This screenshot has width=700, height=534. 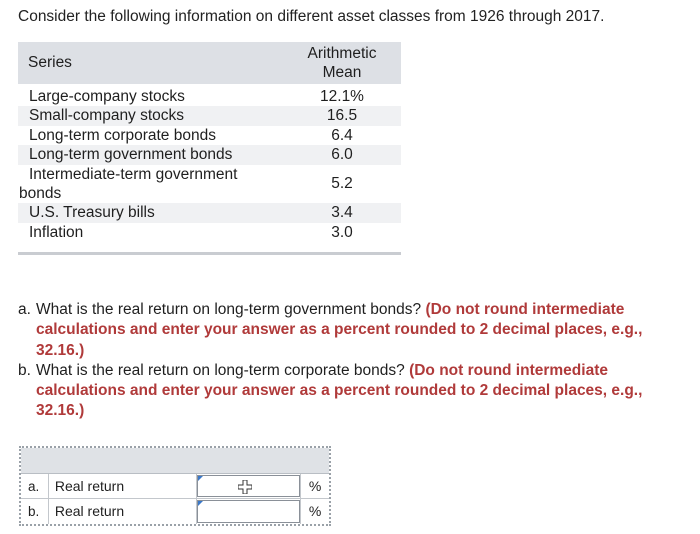 I want to click on table-header: Series Arithmetic Mean, so click(x=209, y=63).